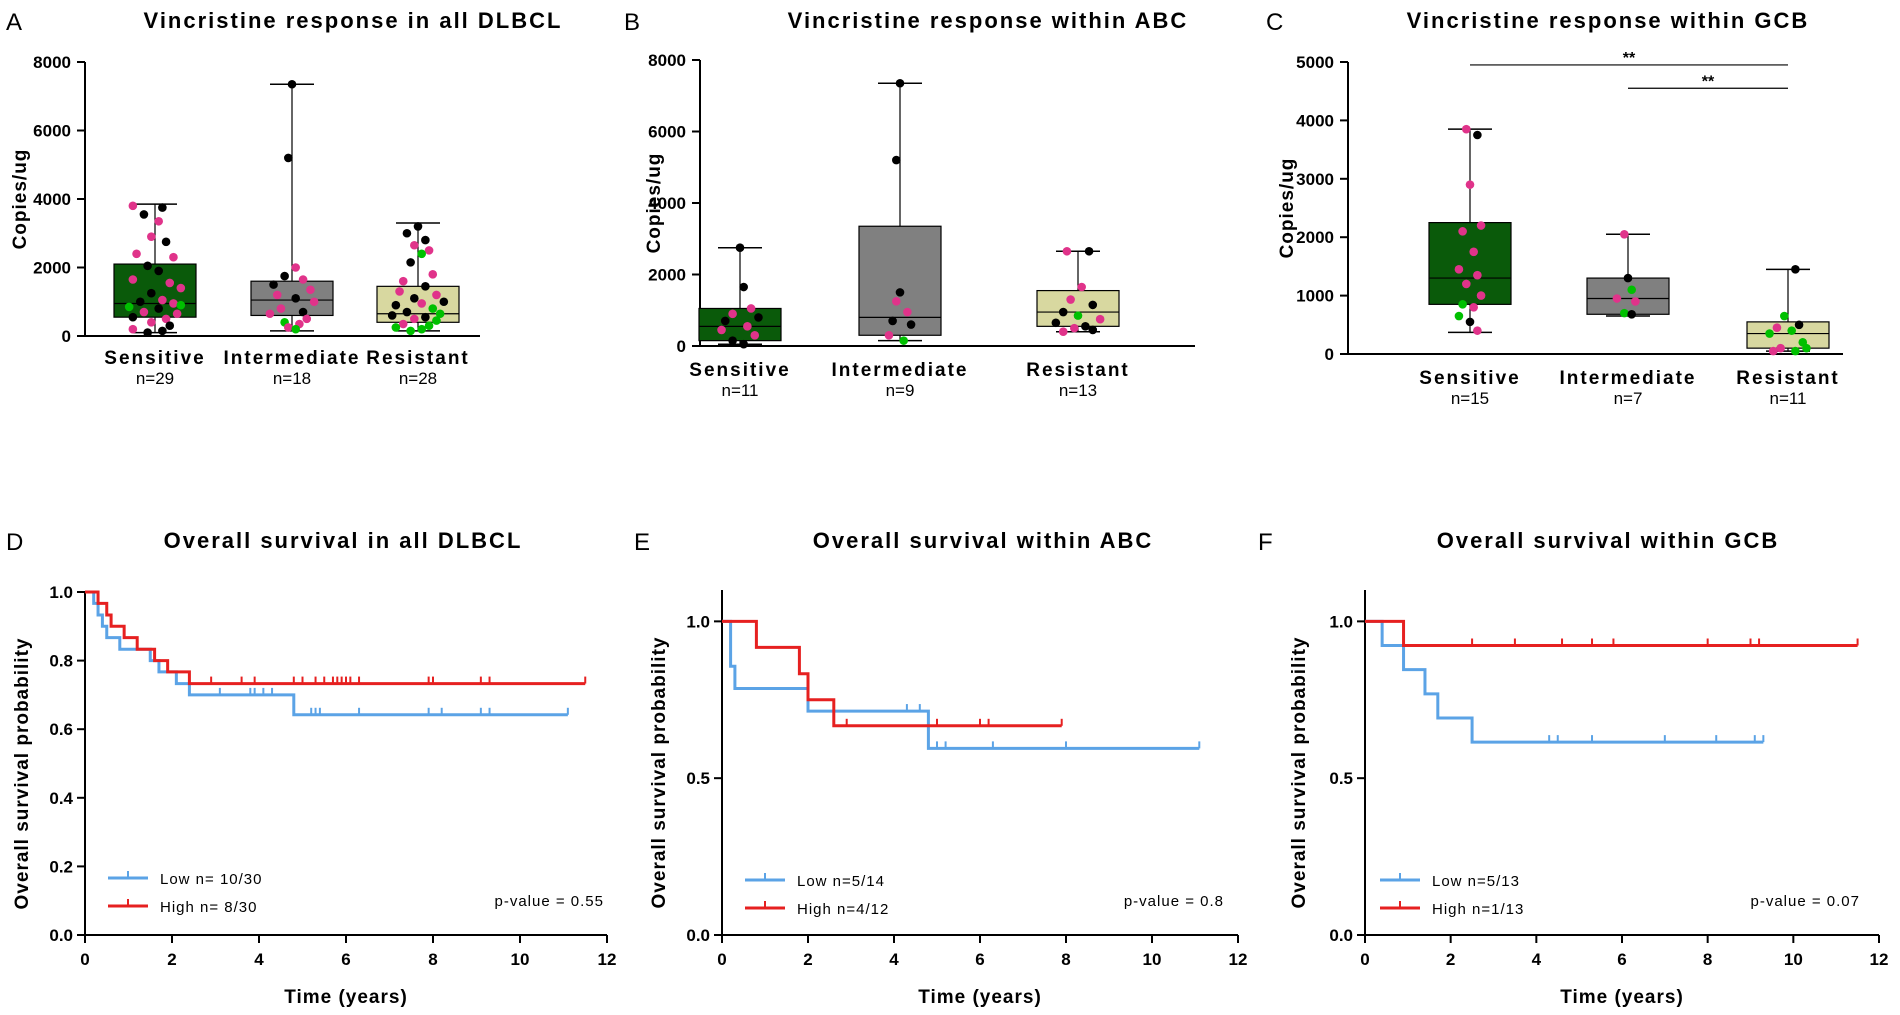 The image size is (1900, 1015). What do you see at coordinates (983, 540) in the screenshot?
I see `chart-title: Overall survival within ABC` at bounding box center [983, 540].